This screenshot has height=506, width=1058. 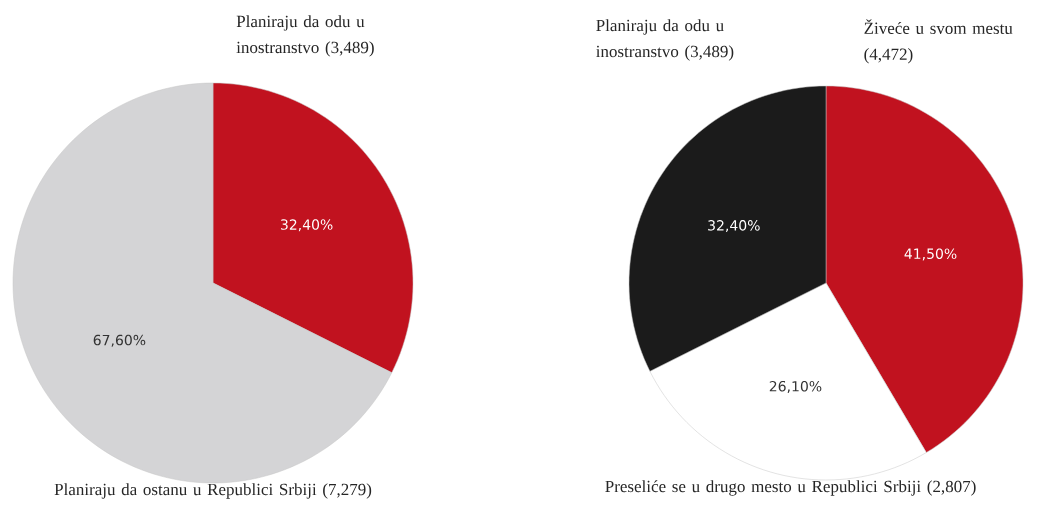 I want to click on slice-label: Planiraju da ostanu u Republici Srbiji (7,279), so click(x=213, y=491).